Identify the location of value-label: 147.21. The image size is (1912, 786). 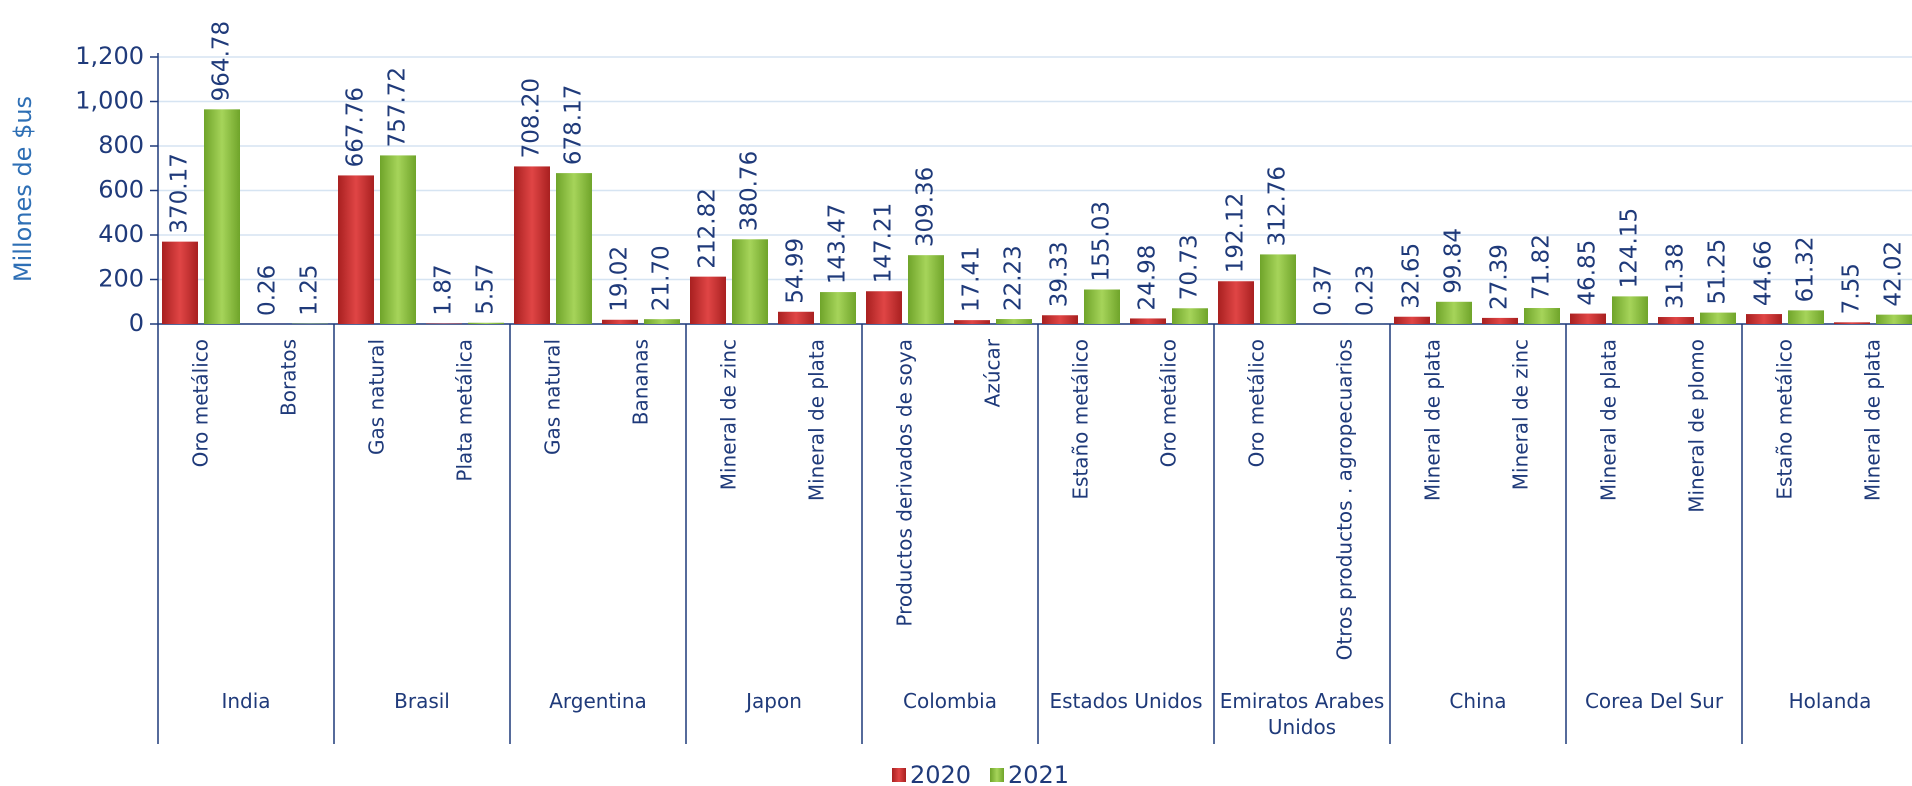
(884, 243).